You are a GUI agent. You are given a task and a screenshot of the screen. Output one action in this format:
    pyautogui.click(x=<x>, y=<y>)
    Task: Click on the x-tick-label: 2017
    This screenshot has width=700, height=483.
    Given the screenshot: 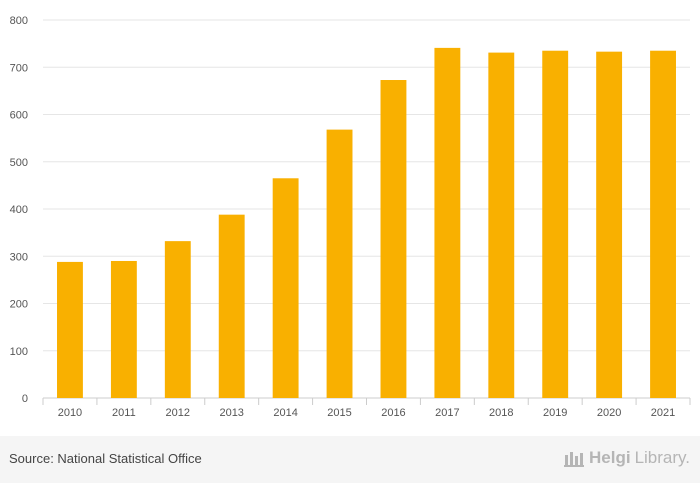 What is the action you would take?
    pyautogui.click(x=447, y=413)
    